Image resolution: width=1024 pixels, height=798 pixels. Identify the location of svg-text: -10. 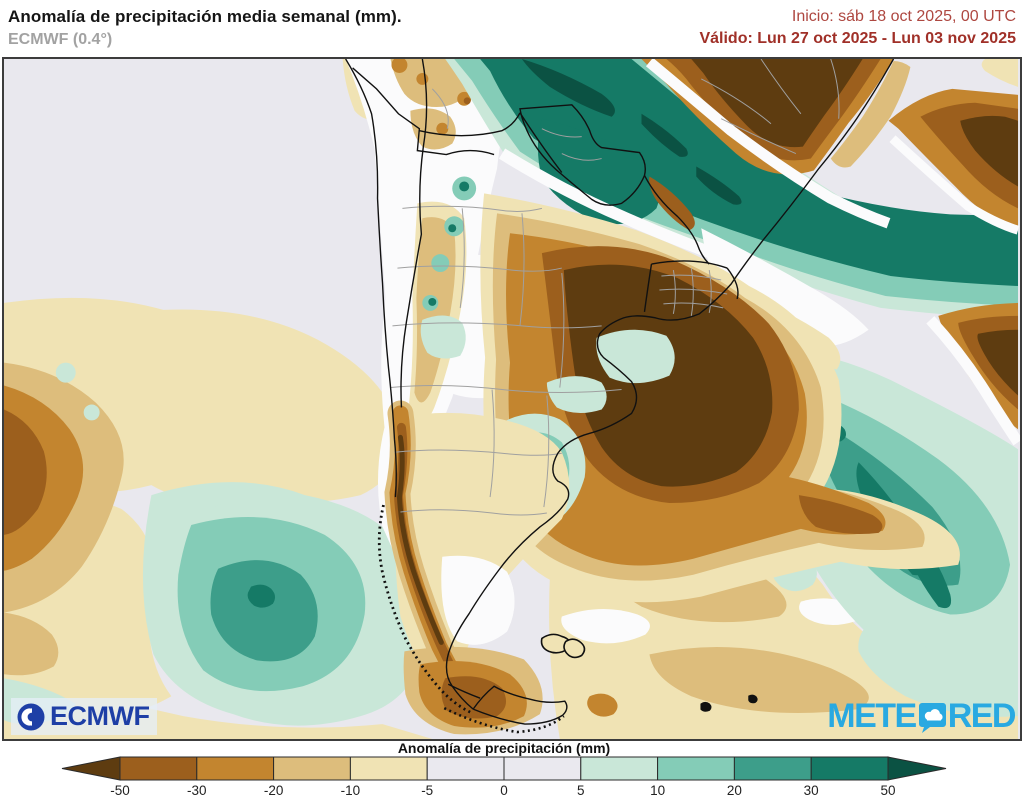
(351, 790).